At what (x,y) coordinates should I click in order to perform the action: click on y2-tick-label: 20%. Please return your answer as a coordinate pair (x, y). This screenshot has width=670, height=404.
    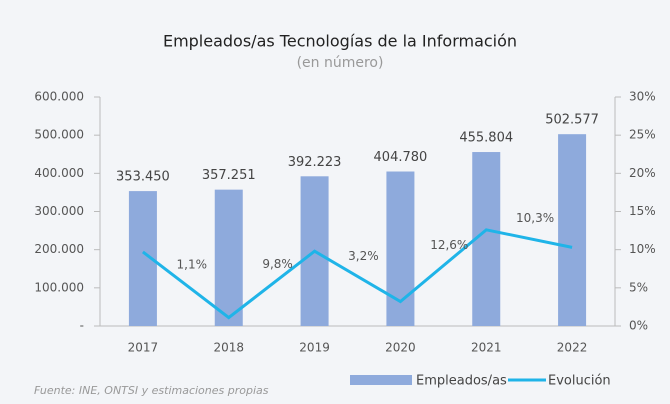
    Looking at the image, I should click on (642, 173).